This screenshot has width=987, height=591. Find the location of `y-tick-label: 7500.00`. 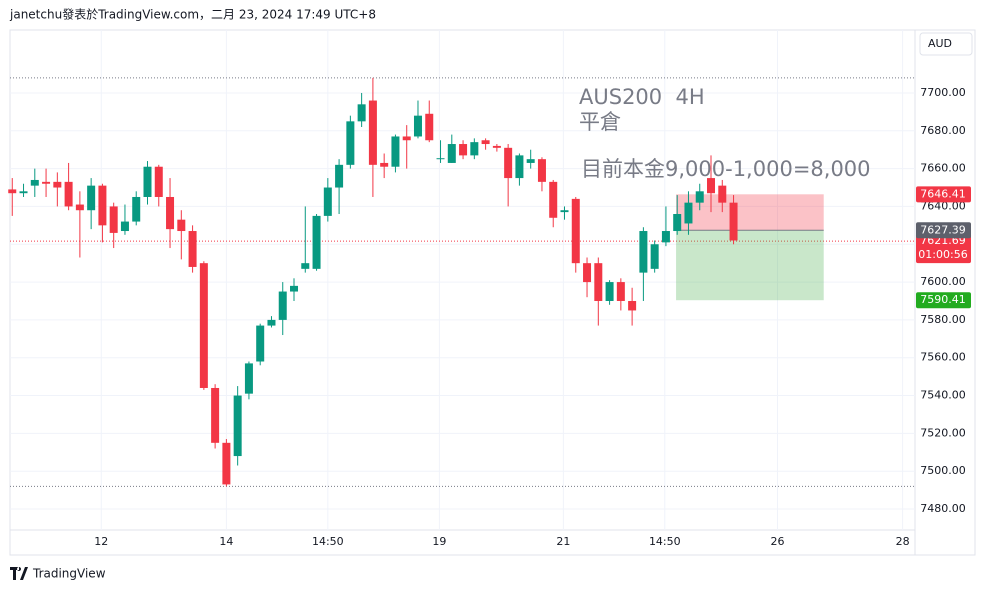

y-tick-label: 7500.00 is located at coordinates (943, 470).